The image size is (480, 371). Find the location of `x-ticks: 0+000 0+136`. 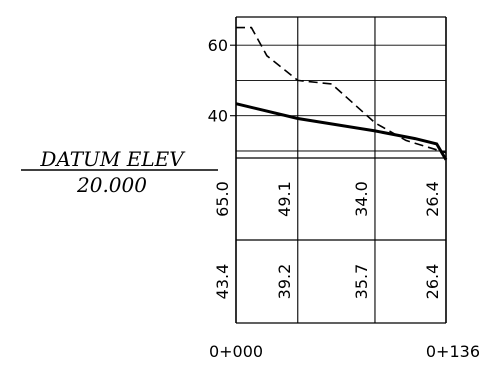

x-ticks: 0+000 0+136 is located at coordinates (344, 351).